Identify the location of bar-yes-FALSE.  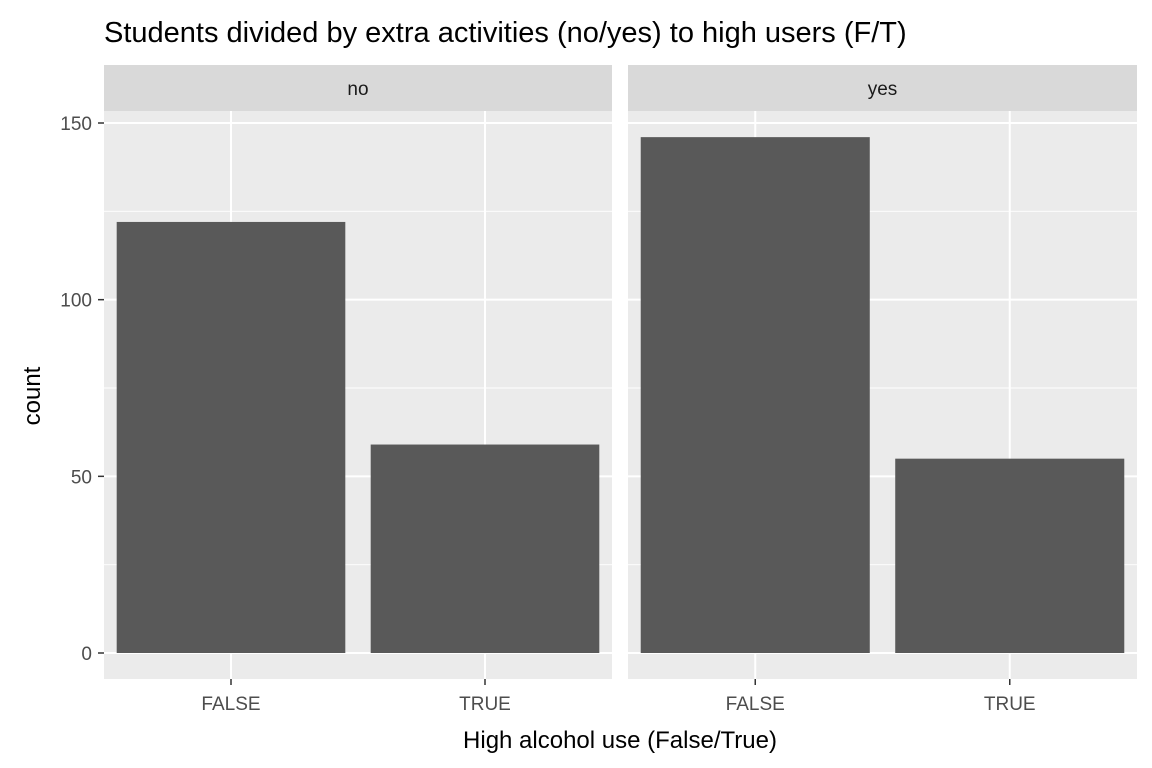
(755, 395).